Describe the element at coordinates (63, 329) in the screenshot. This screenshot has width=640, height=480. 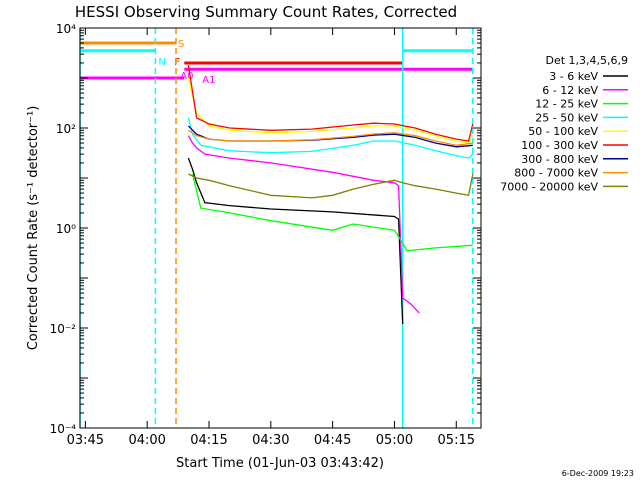
I see `y-tick-label-1: 10⁻²` at that location.